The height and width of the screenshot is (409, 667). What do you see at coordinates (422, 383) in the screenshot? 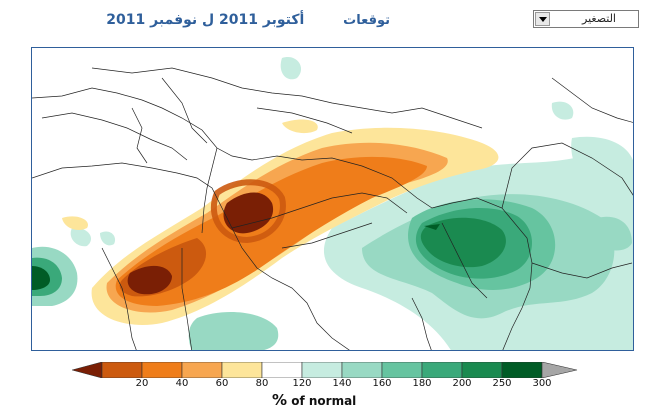
I see `legend-tick-label: 180` at bounding box center [422, 383].